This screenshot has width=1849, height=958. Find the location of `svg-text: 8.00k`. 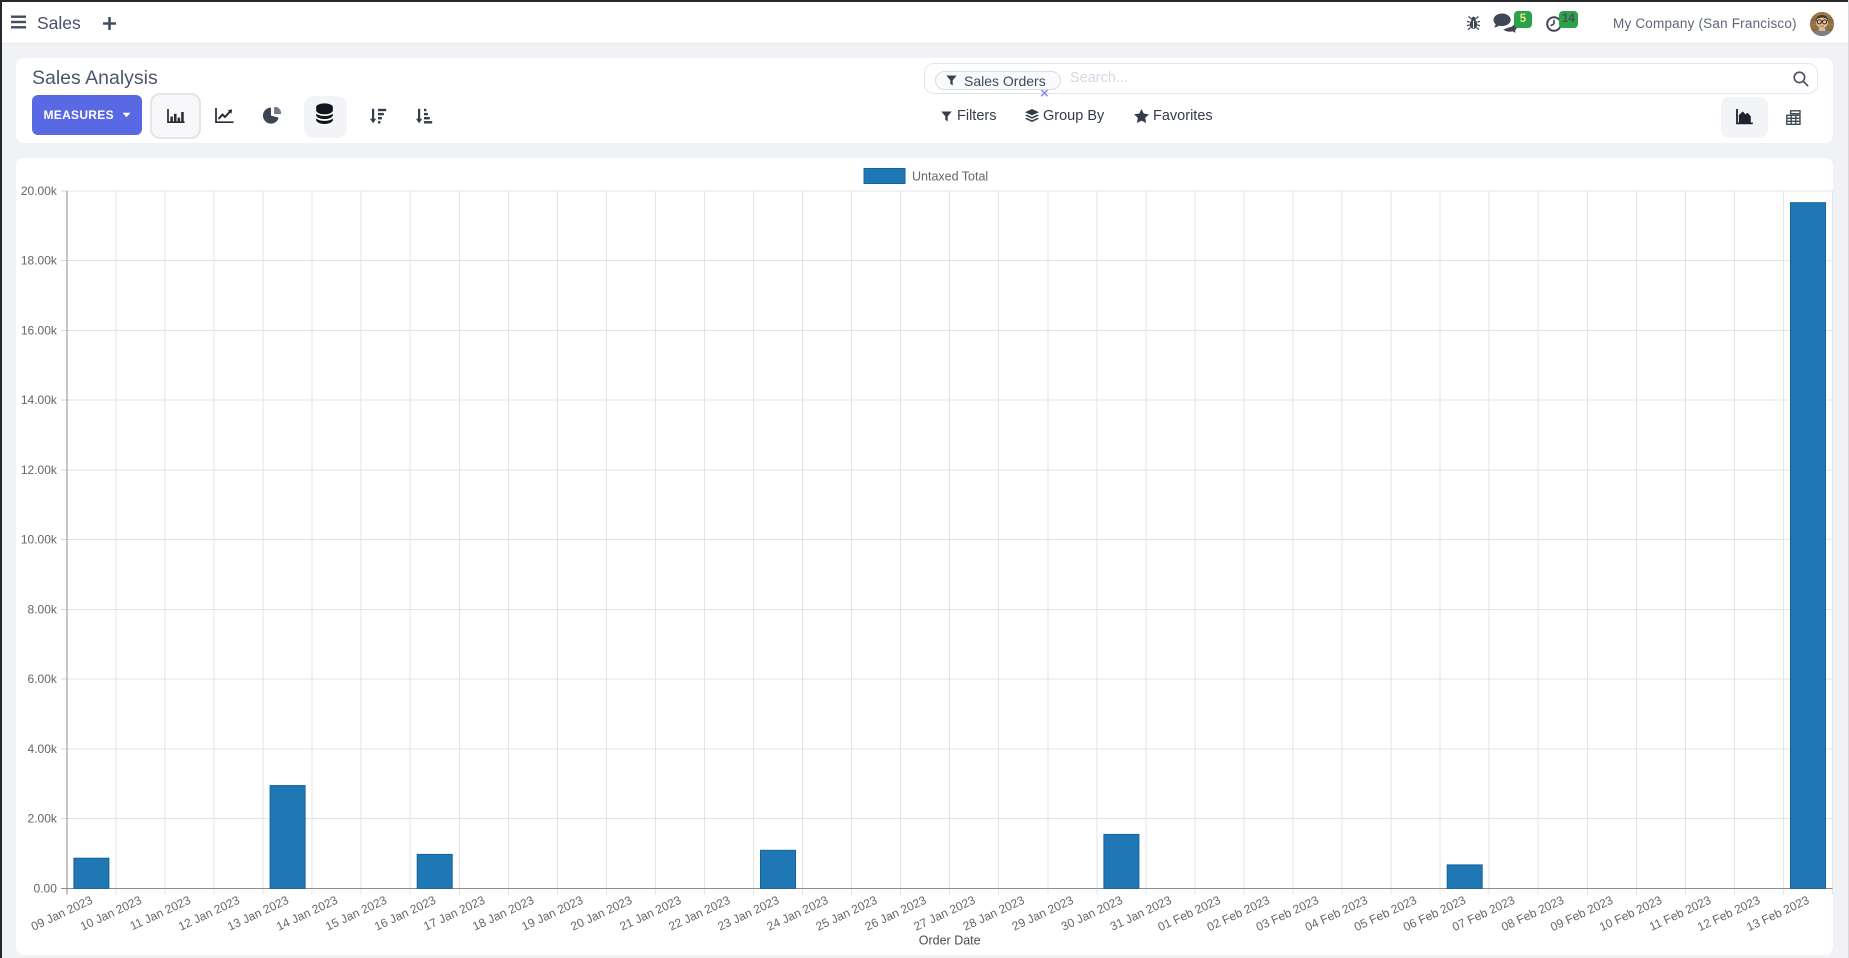

svg-text: 8.00k is located at coordinates (43, 609).